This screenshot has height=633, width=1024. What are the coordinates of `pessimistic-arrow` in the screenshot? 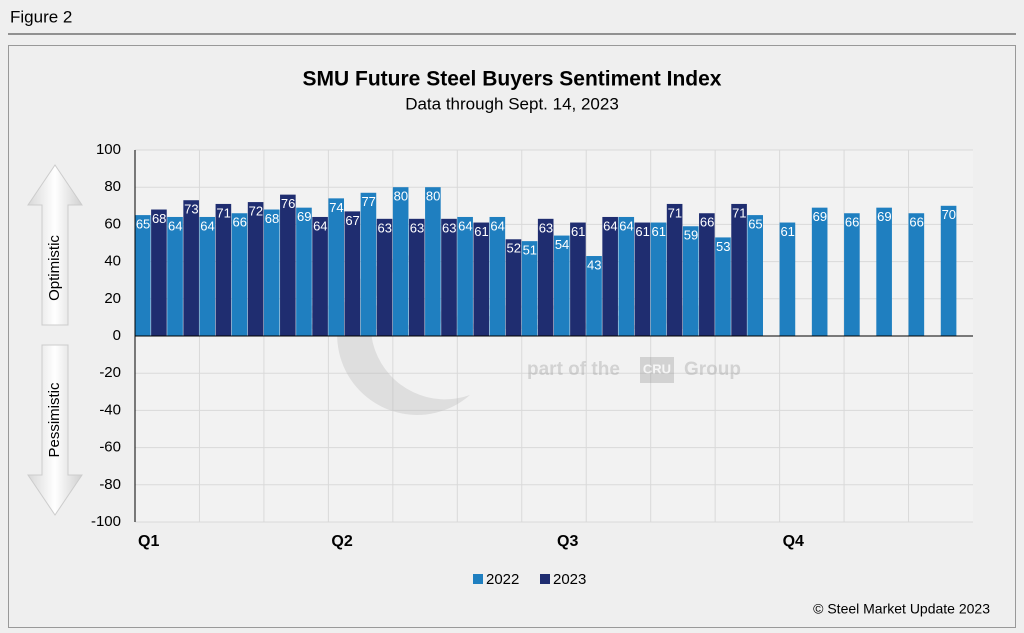 It's located at (55, 430).